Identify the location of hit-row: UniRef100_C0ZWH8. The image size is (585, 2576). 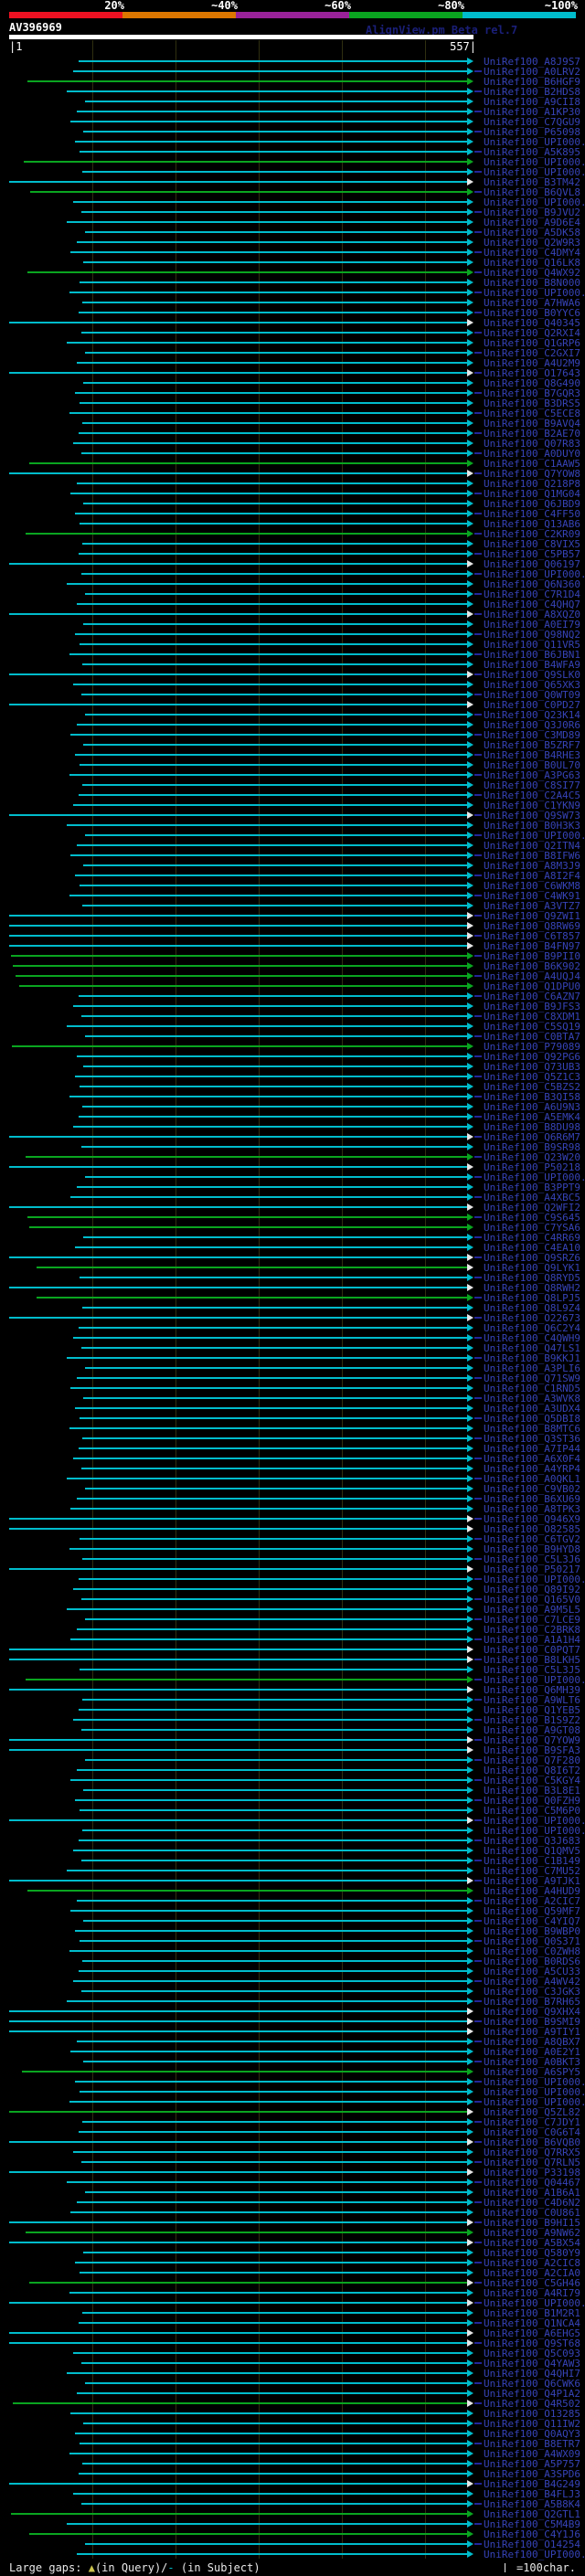
(293, 1951).